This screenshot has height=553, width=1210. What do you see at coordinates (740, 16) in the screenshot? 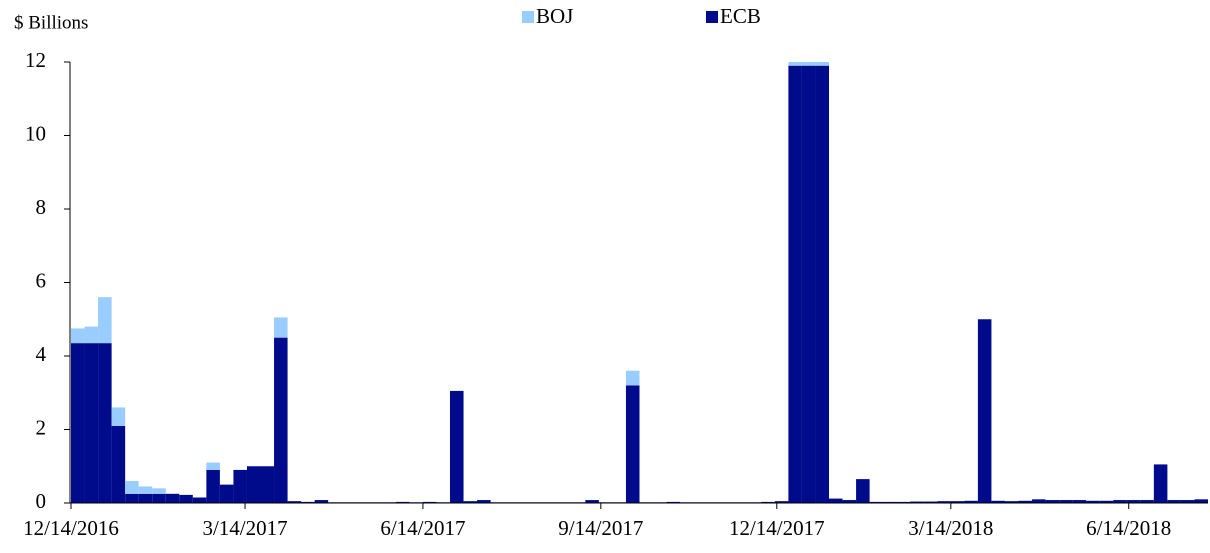
I see `legend-label: ECB` at bounding box center [740, 16].